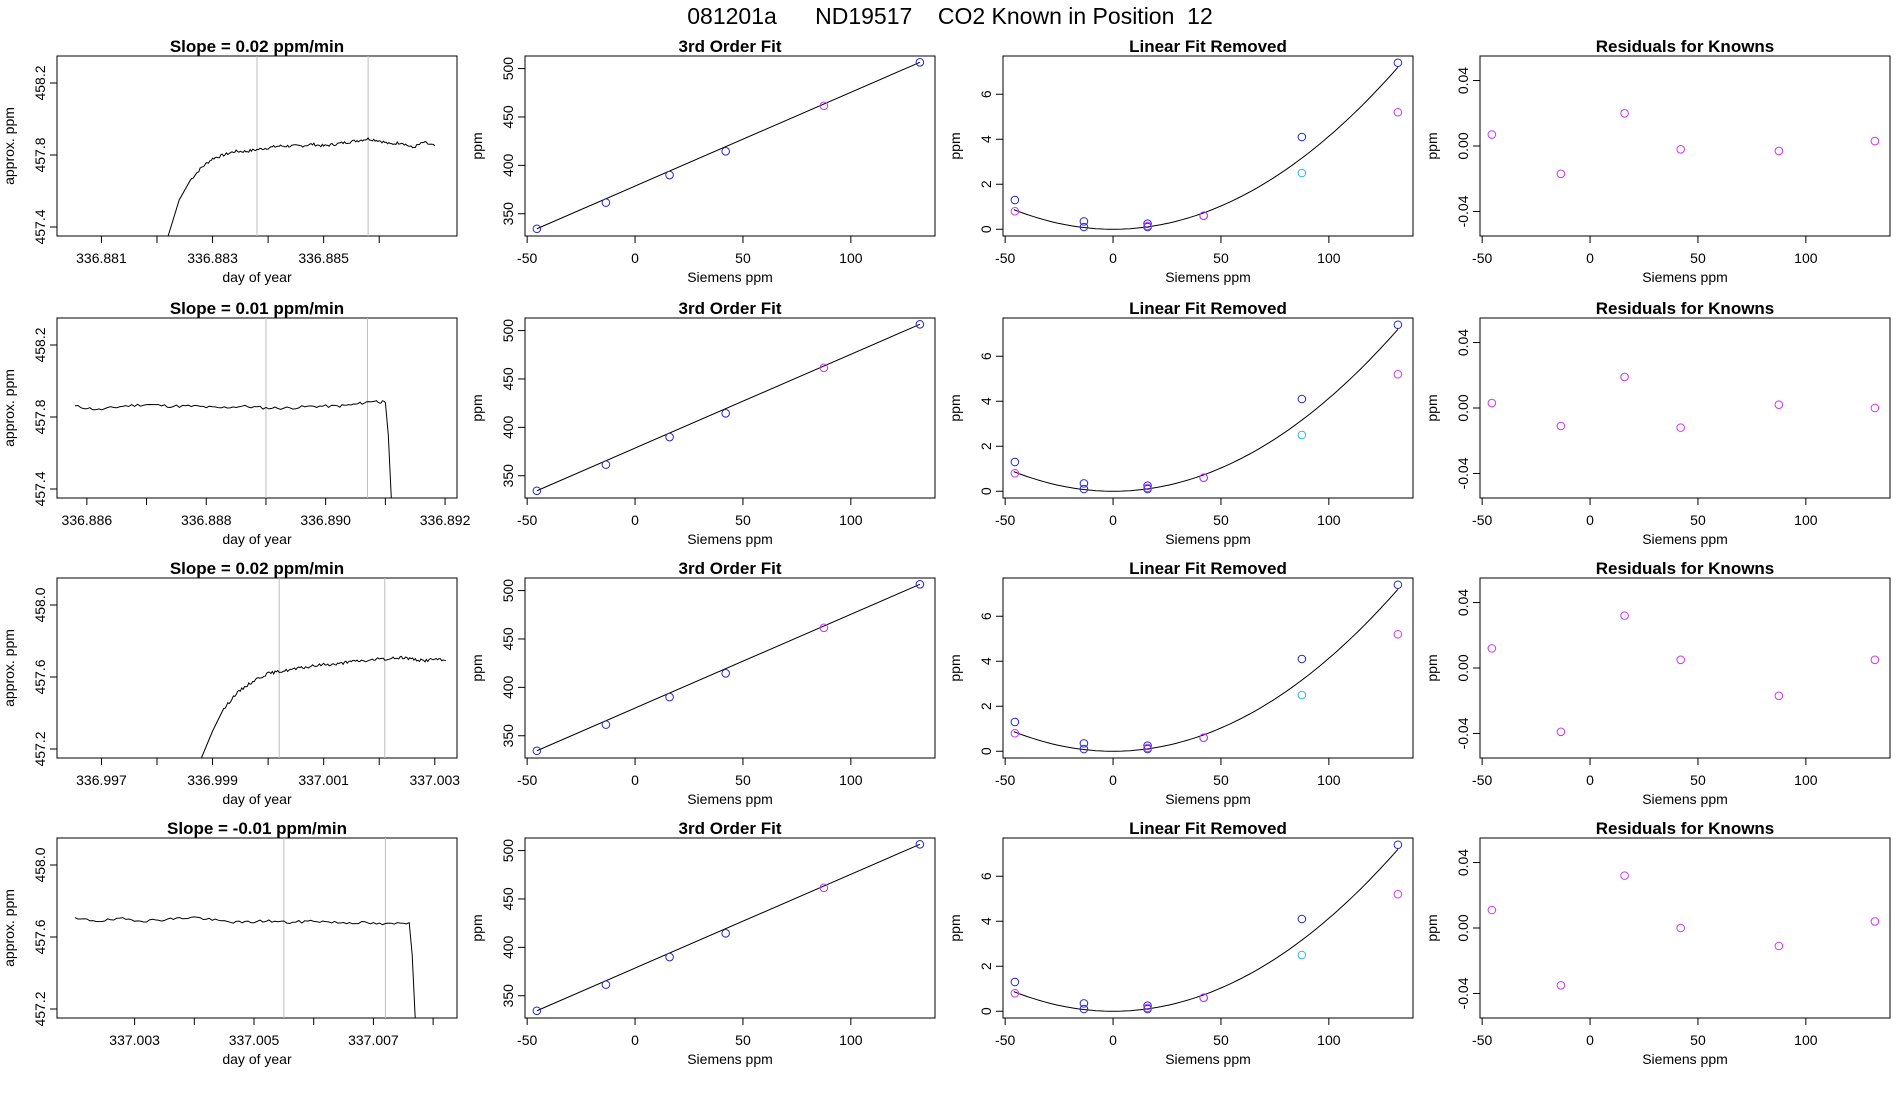 This screenshot has width=1900, height=1100. What do you see at coordinates (1463, 667) in the screenshot?
I see `y-tick-label: 0.00` at bounding box center [1463, 667].